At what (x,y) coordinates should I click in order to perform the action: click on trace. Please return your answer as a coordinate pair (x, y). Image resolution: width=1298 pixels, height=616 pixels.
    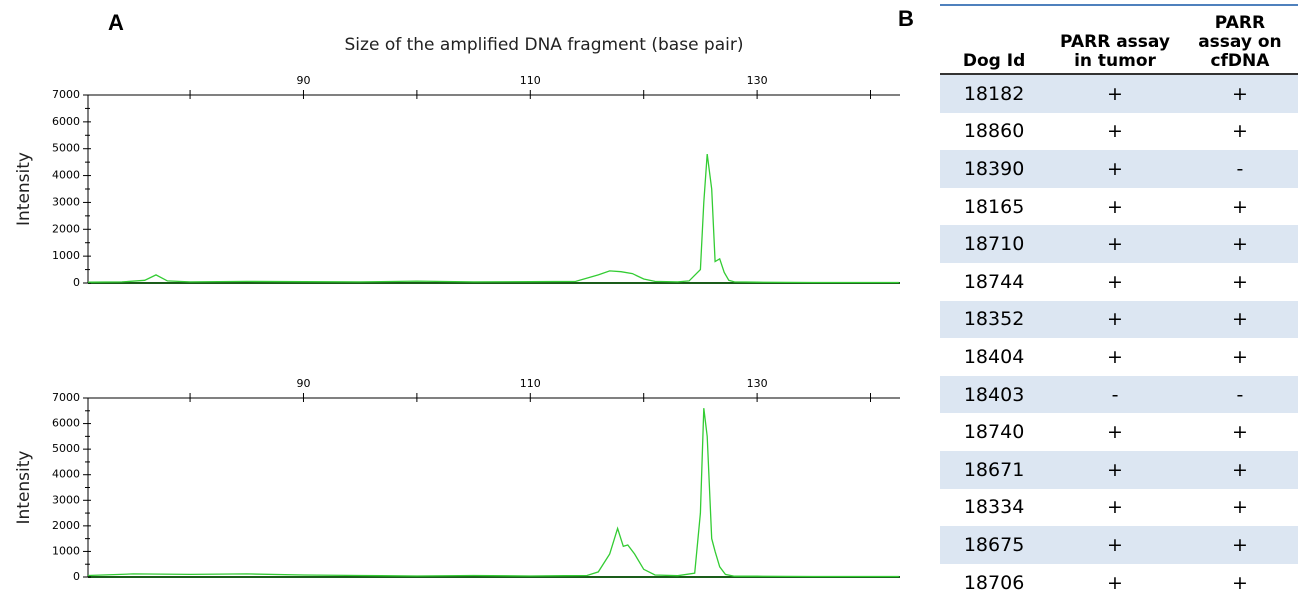
    Looking at the image, I should click on (493, 219).